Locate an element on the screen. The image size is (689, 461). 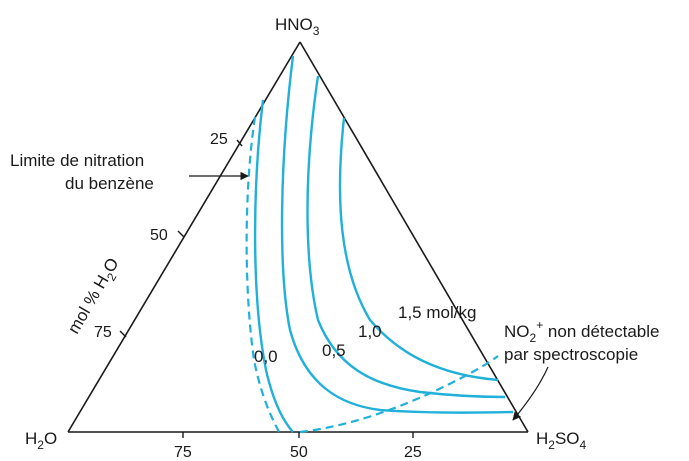
bottom-tick-label-50: 50 is located at coordinates (299, 452).